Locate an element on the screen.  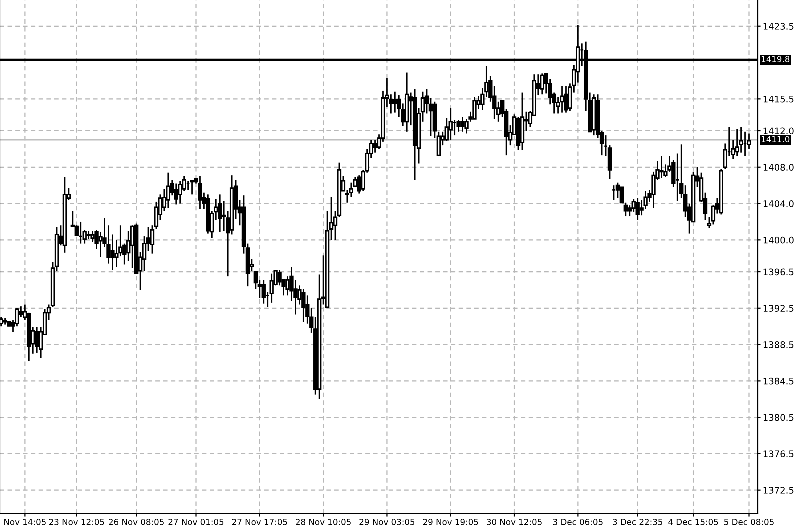
x-tick-label: 26 Nov 08:05 is located at coordinates (136, 522).